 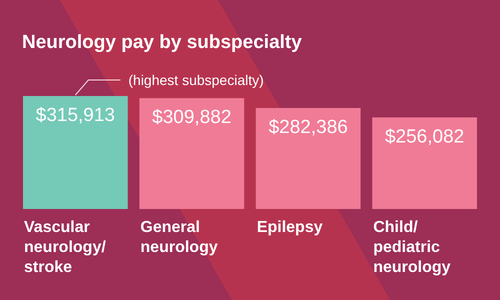 What do you see at coordinates (308, 127) in the screenshot?
I see `data-label: $282,386` at bounding box center [308, 127].